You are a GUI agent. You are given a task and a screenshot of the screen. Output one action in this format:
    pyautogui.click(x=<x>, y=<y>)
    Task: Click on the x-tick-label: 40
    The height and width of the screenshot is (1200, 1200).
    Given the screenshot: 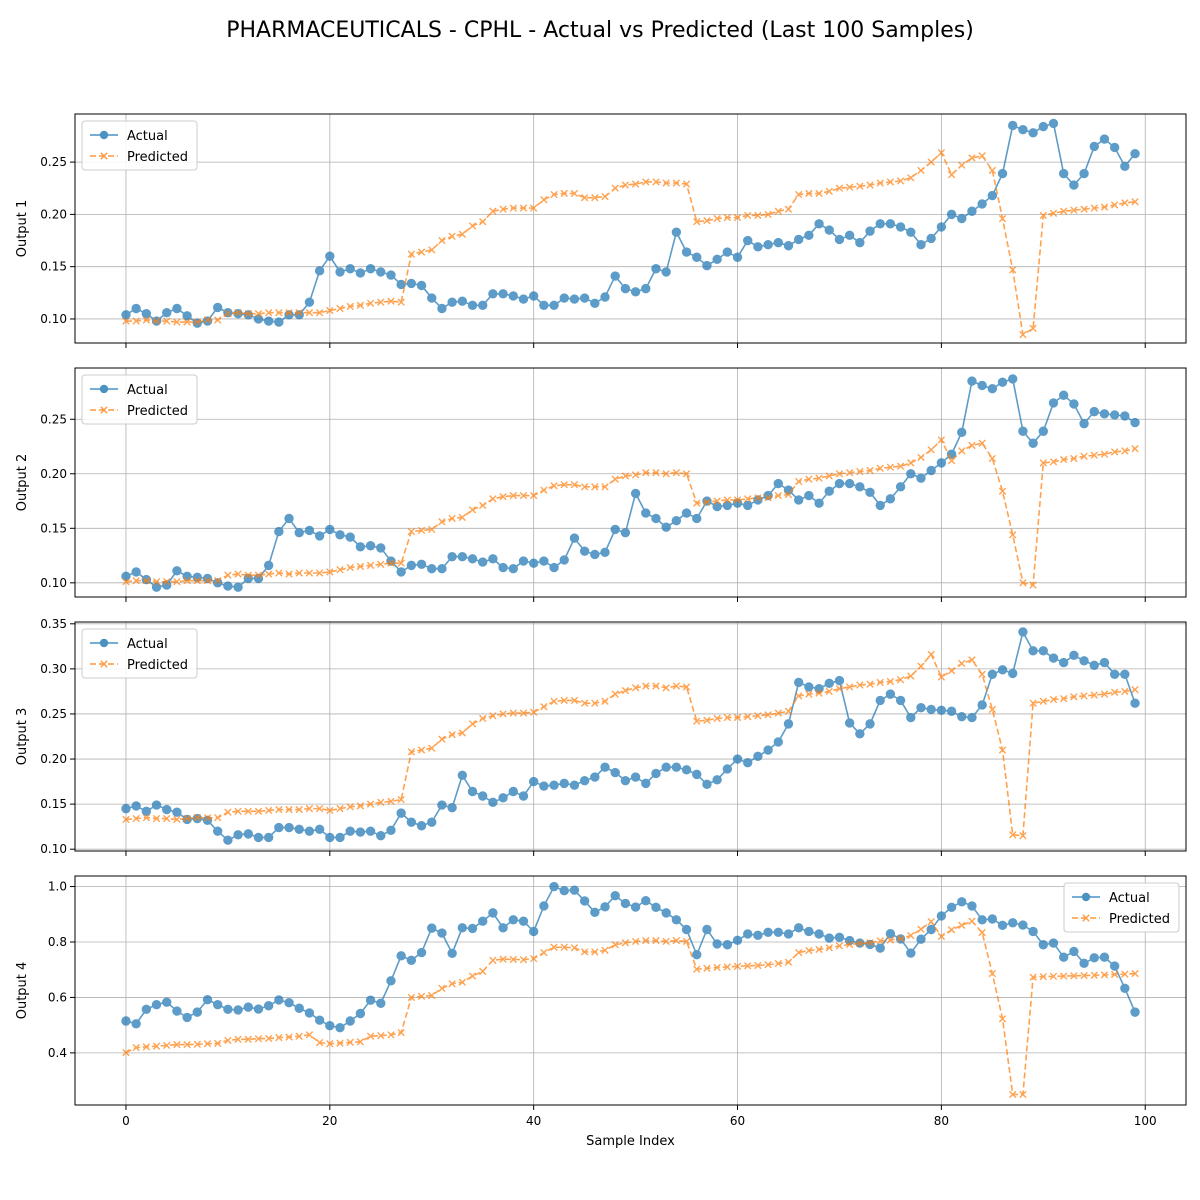 What is the action you would take?
    pyautogui.click(x=533, y=1121)
    